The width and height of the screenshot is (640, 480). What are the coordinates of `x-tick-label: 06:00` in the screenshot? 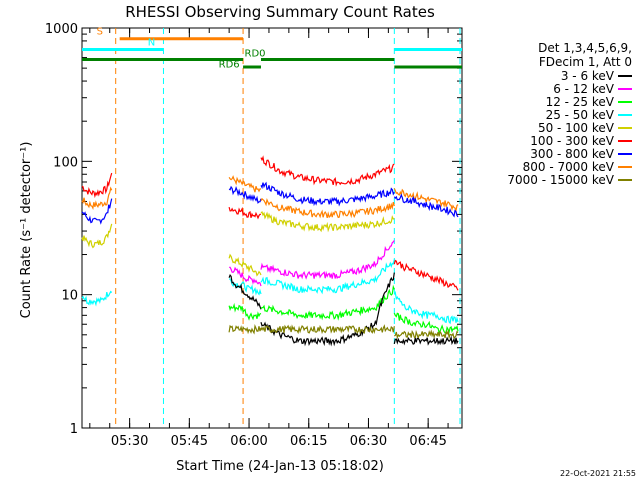 It's located at (248, 441).